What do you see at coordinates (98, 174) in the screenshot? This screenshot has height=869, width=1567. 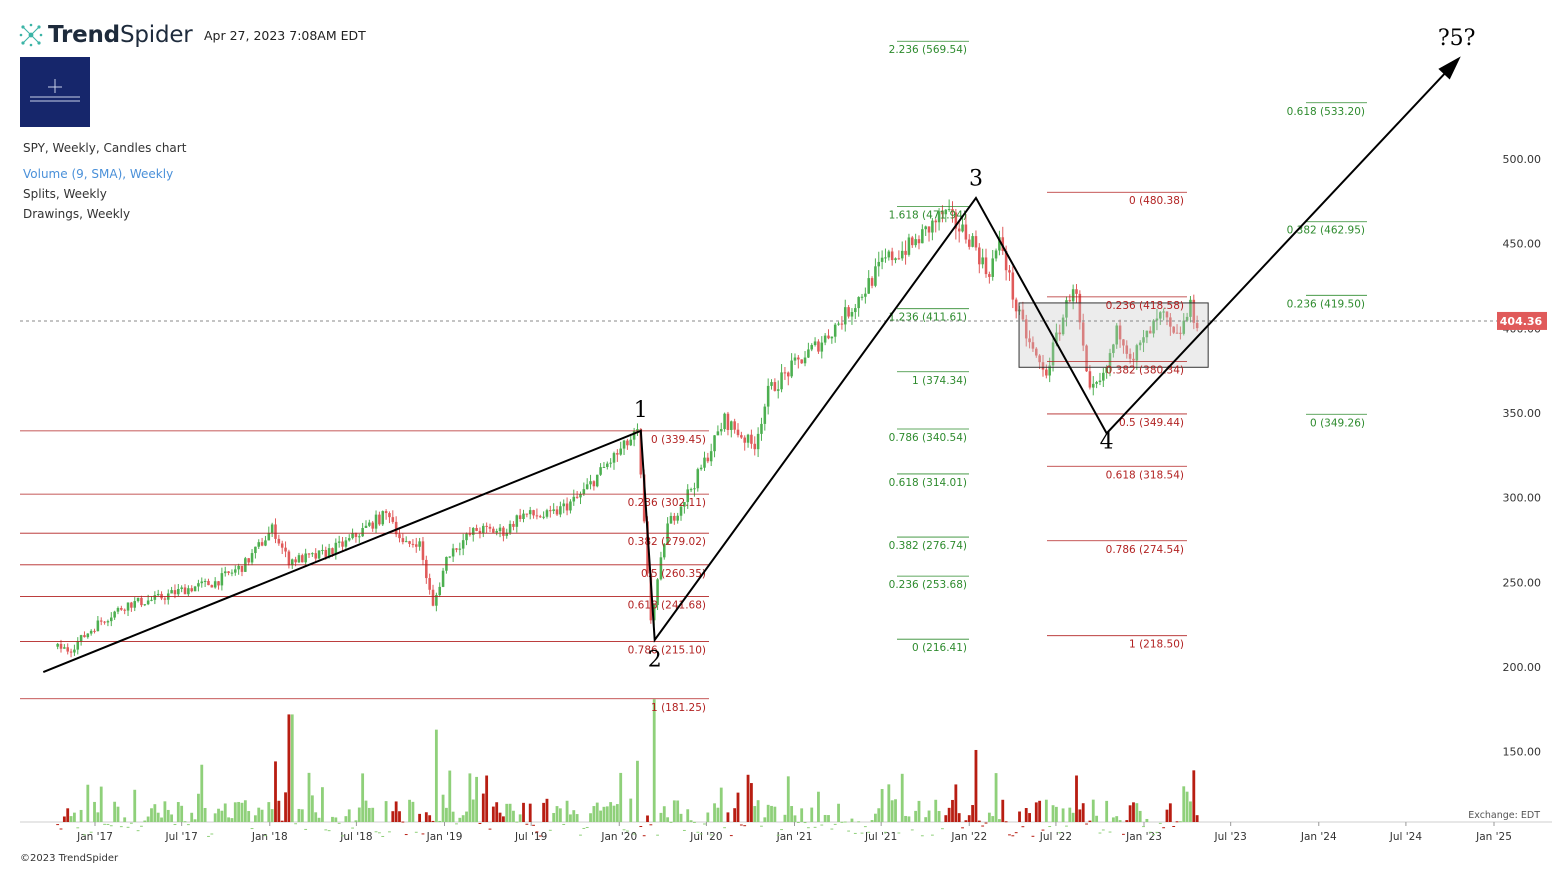 I see `legend-volume: Volume (9, SMA), Weekly` at bounding box center [98, 174].